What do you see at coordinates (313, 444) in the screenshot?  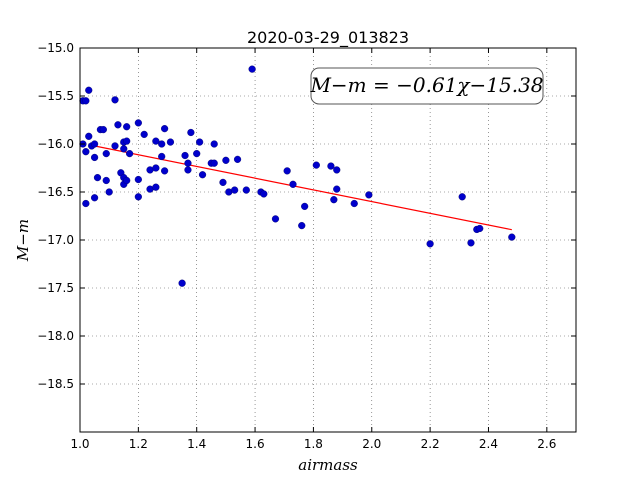 I see `x-tick-label: 1.8` at bounding box center [313, 444].